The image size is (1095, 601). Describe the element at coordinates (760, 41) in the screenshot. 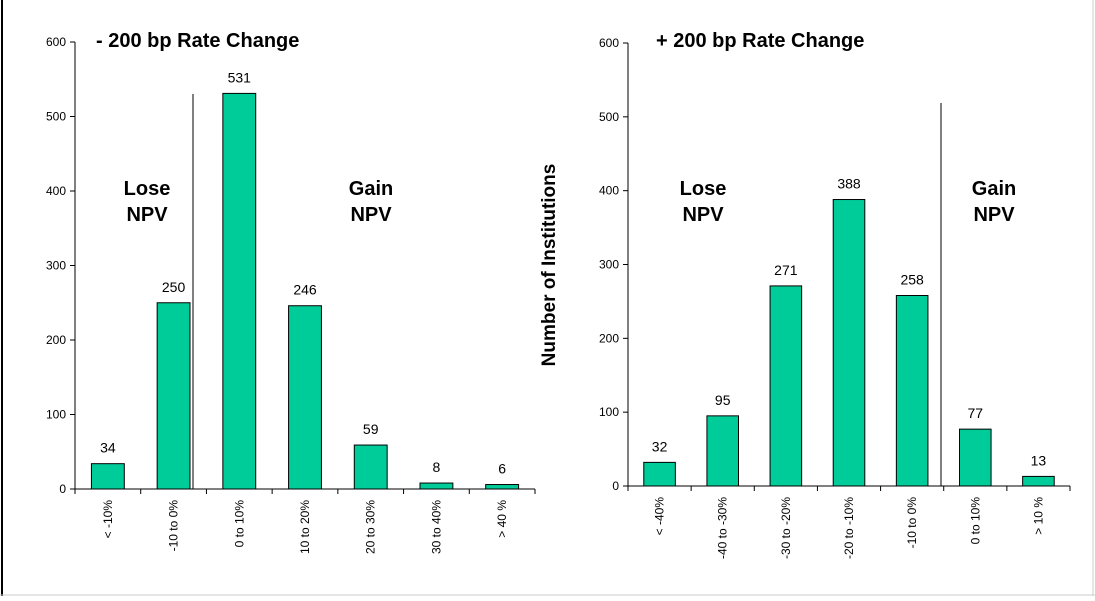

I see `chart-title: + 200 bp Rate Change` at that location.